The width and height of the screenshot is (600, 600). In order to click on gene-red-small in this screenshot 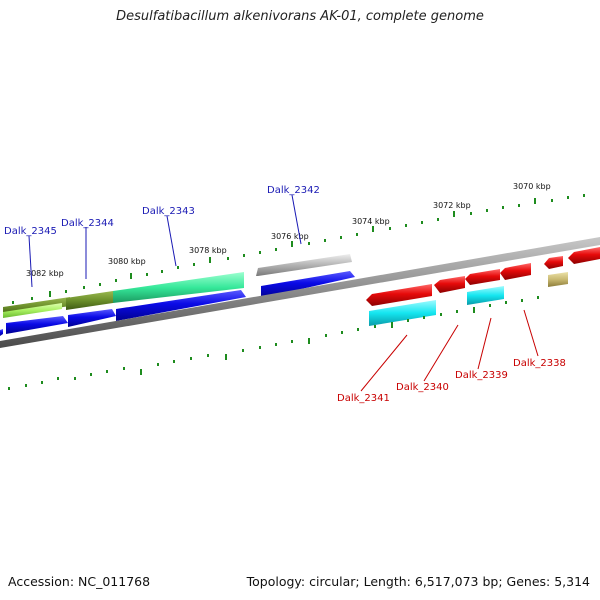, I will do `click(553, 262)`.